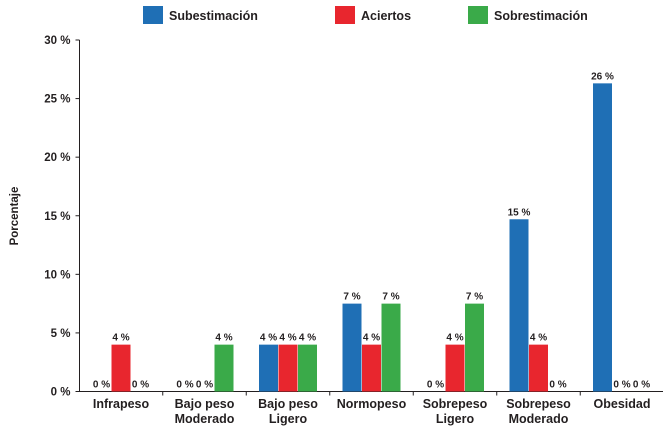 The width and height of the screenshot is (669, 432). I want to click on data-label-subestimacion-infrapeso: 0 %, so click(101, 385).